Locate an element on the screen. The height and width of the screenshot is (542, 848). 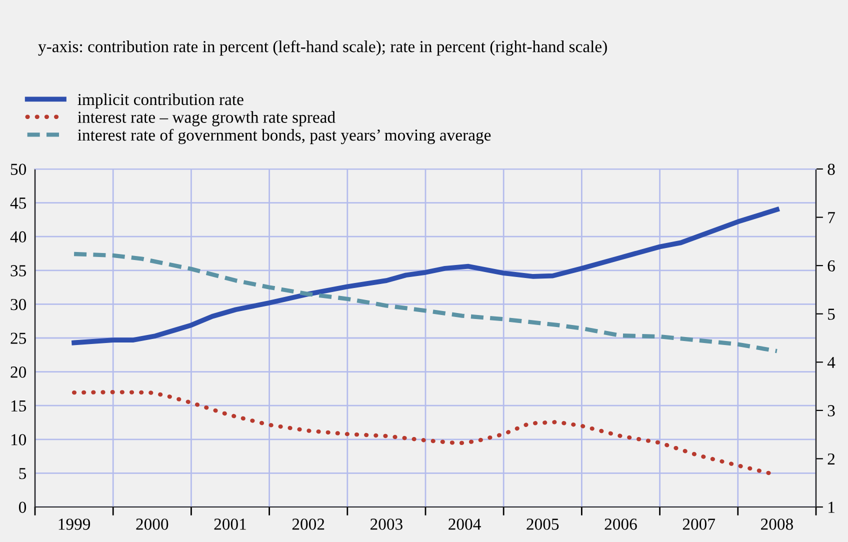
y-tick-label: 25 is located at coordinates (18, 338).